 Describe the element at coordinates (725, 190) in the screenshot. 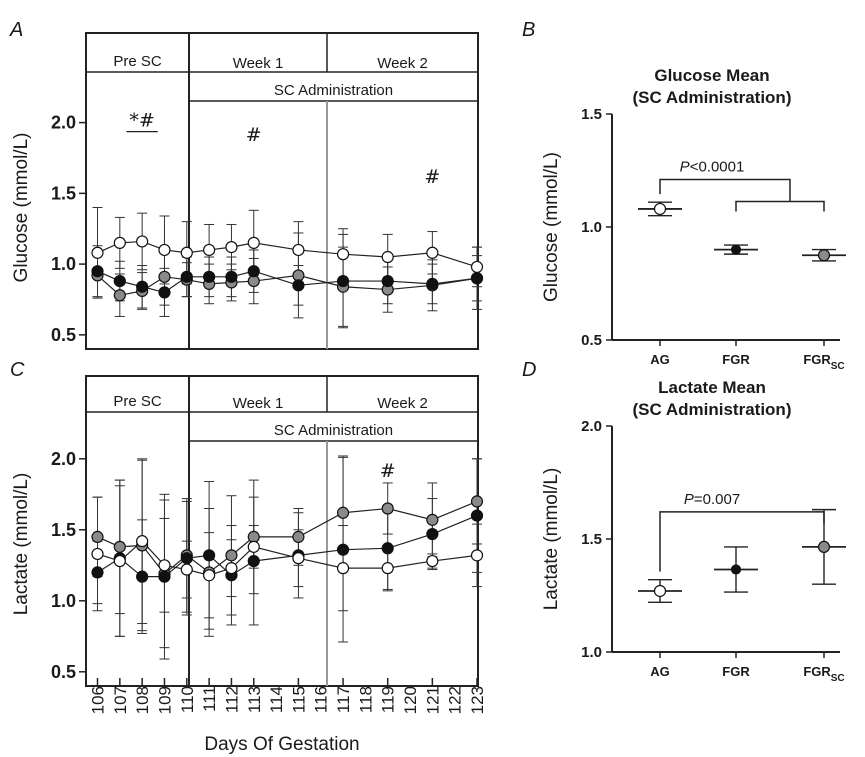

I see `comparison-bracket` at that location.